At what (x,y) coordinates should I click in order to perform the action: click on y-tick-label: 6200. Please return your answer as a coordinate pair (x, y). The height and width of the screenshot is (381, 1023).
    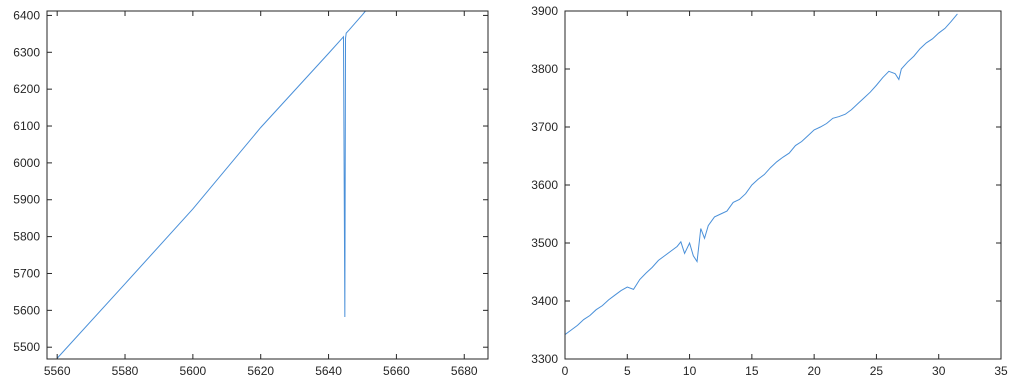
    Looking at the image, I should click on (26, 89).